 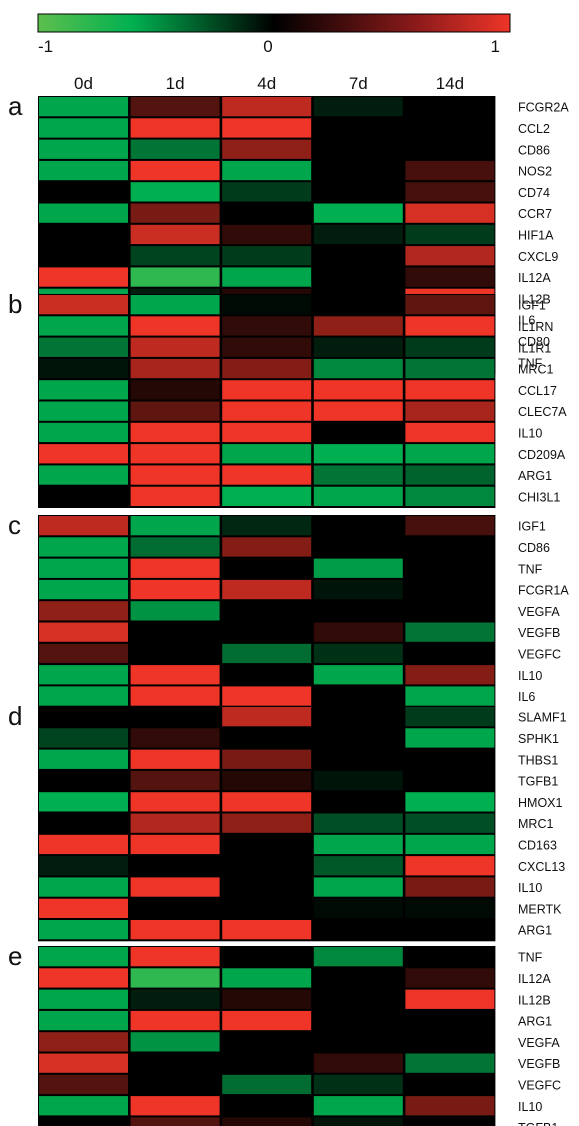 I want to click on row-label-MRC1: MRC1, so click(x=535, y=370).